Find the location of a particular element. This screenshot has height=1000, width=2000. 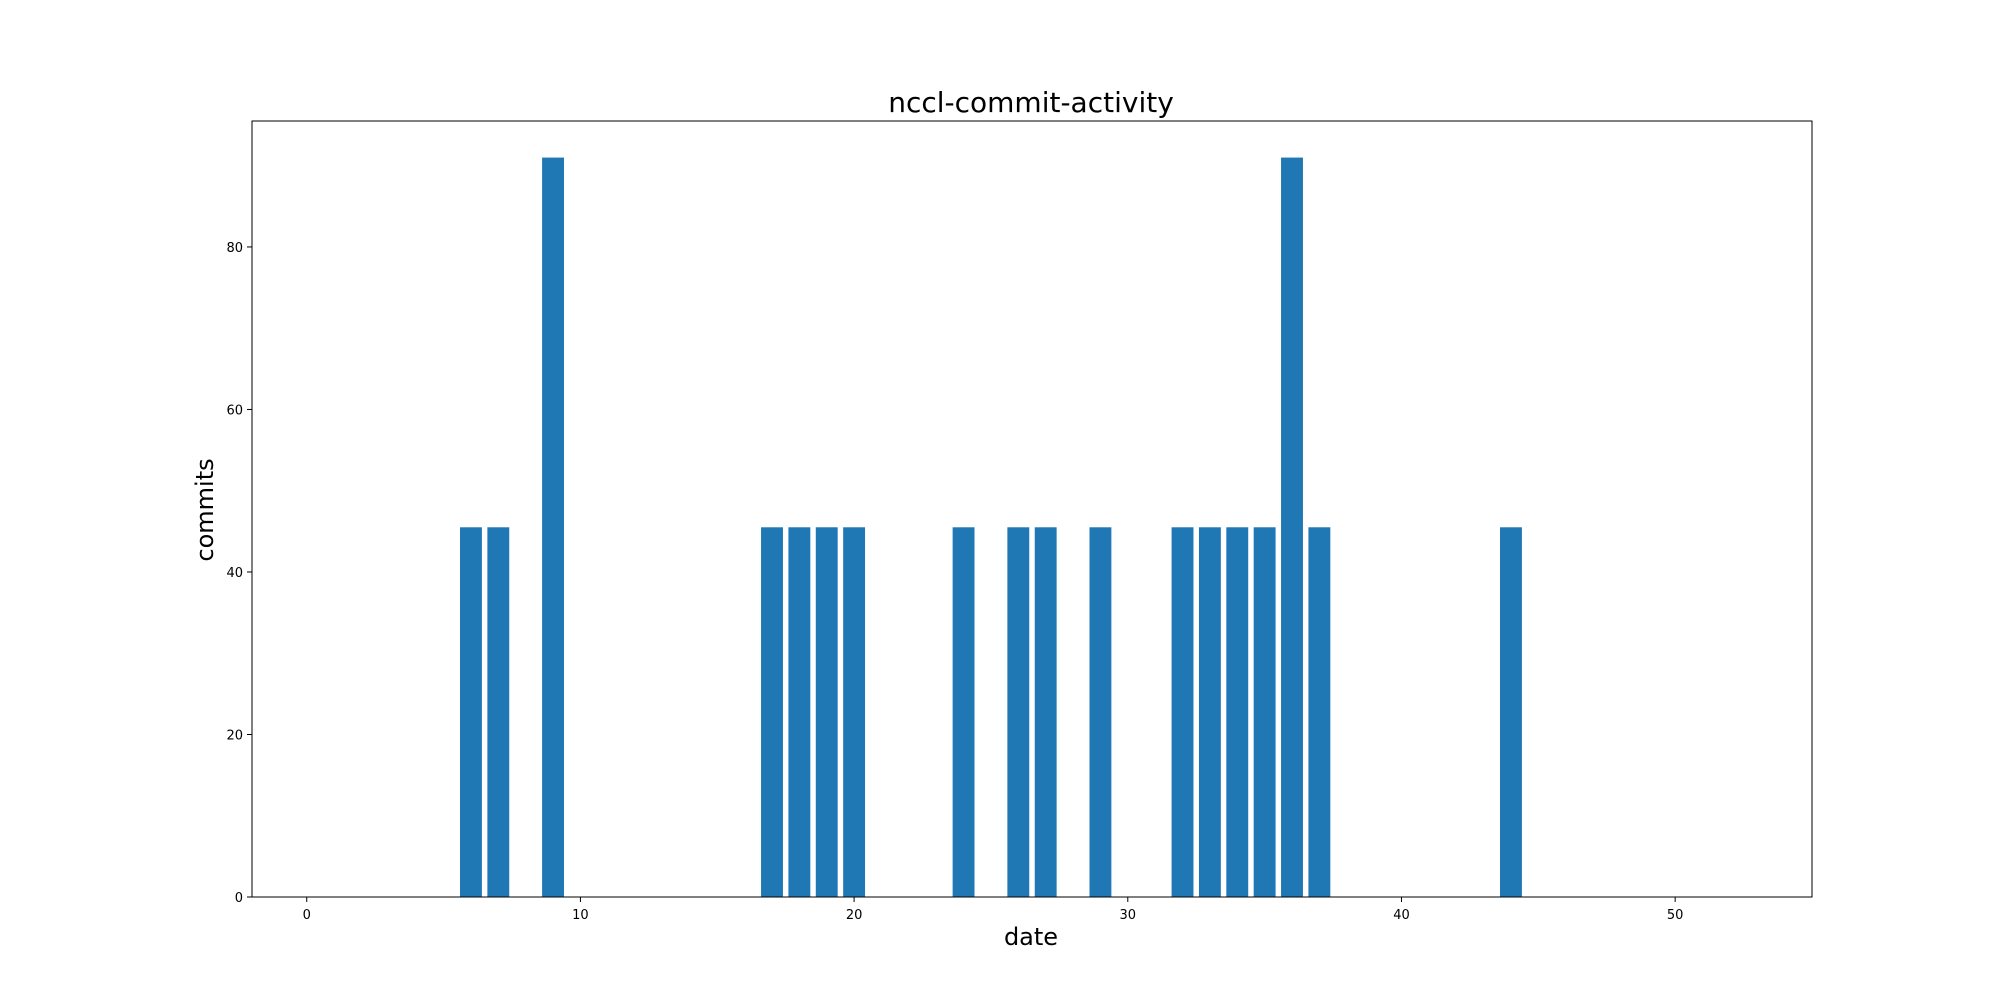

x-tick-label: 50 is located at coordinates (1675, 915).